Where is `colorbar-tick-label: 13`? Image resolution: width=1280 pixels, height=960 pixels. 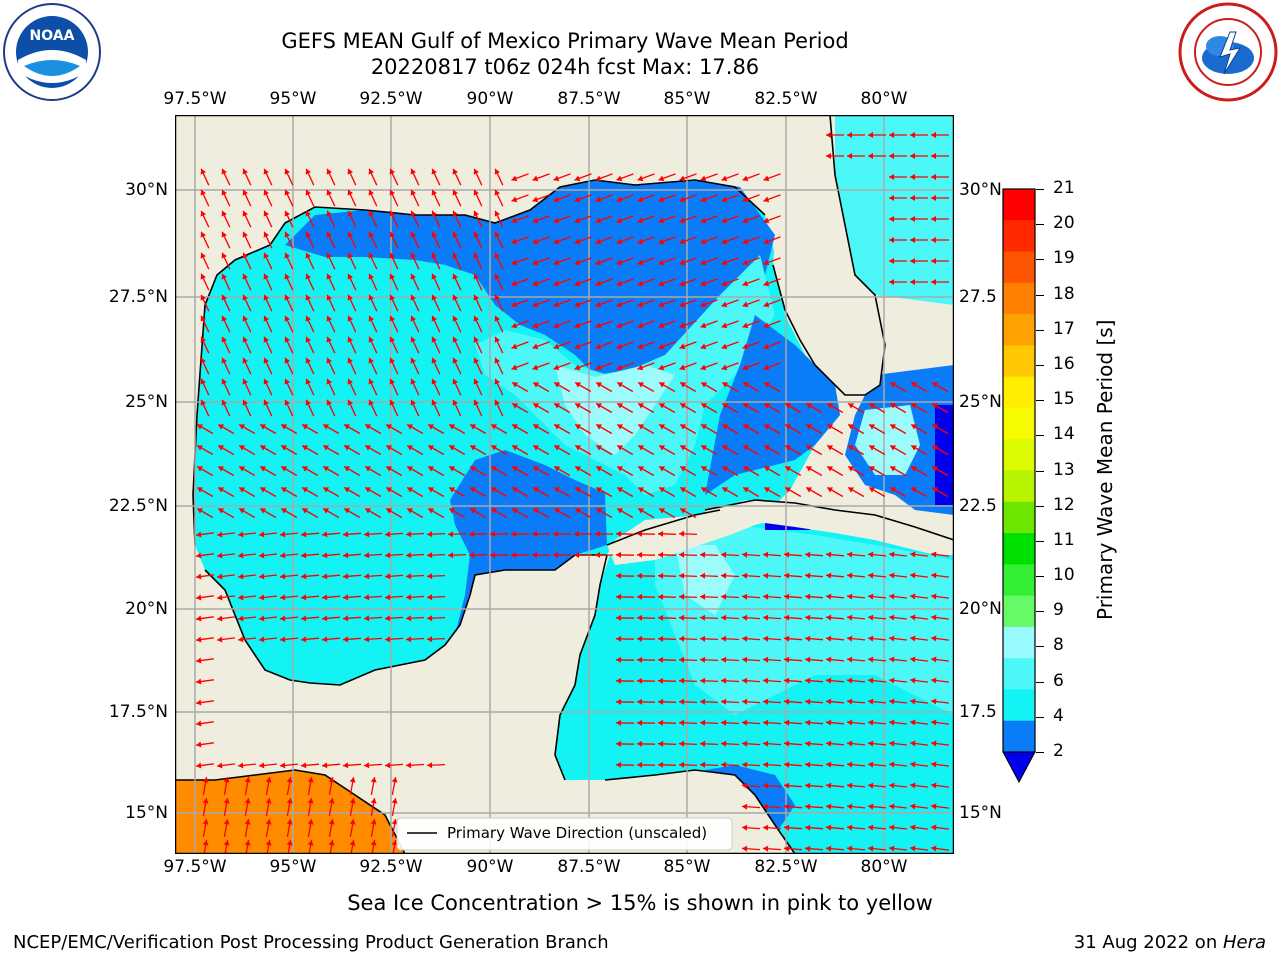 colorbar-tick-label: 13 is located at coordinates (1064, 469).